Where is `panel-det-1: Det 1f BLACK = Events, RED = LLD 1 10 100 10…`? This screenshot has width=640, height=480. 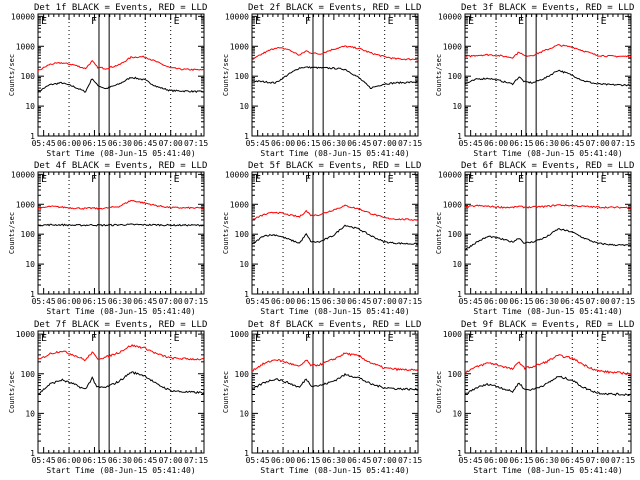
panel-det-1: Det 1f BLACK = Events, RED = LLD 1 10 100 10… is located at coordinates (108, 80).